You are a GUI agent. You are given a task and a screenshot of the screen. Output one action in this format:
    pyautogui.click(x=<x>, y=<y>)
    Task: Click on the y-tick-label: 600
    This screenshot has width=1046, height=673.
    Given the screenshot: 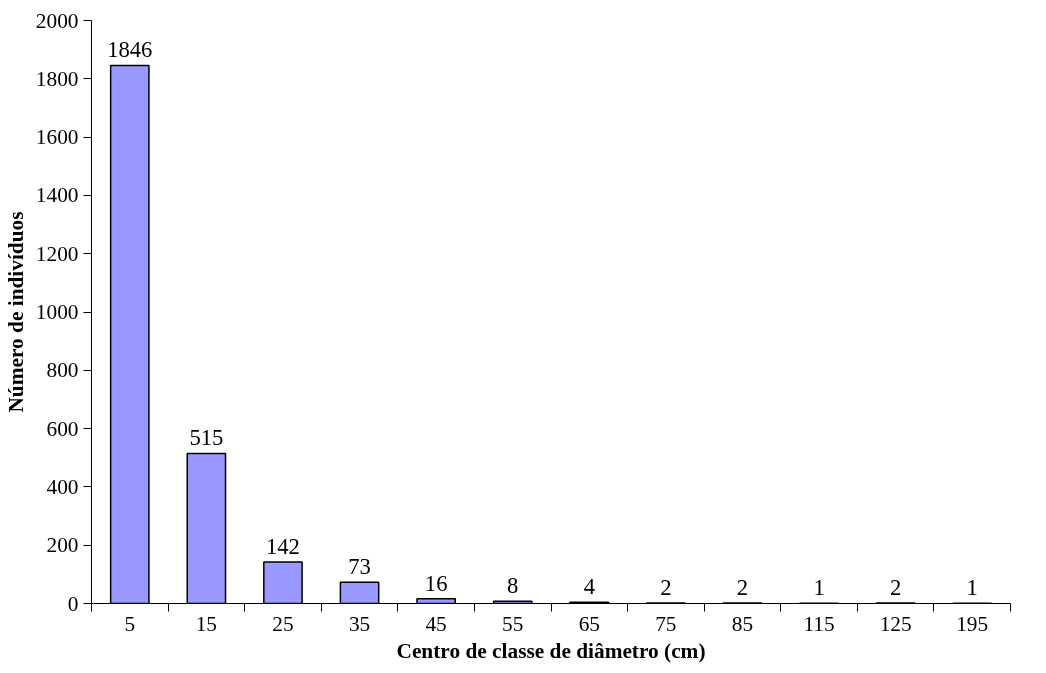 What is the action you would take?
    pyautogui.click(x=62, y=428)
    